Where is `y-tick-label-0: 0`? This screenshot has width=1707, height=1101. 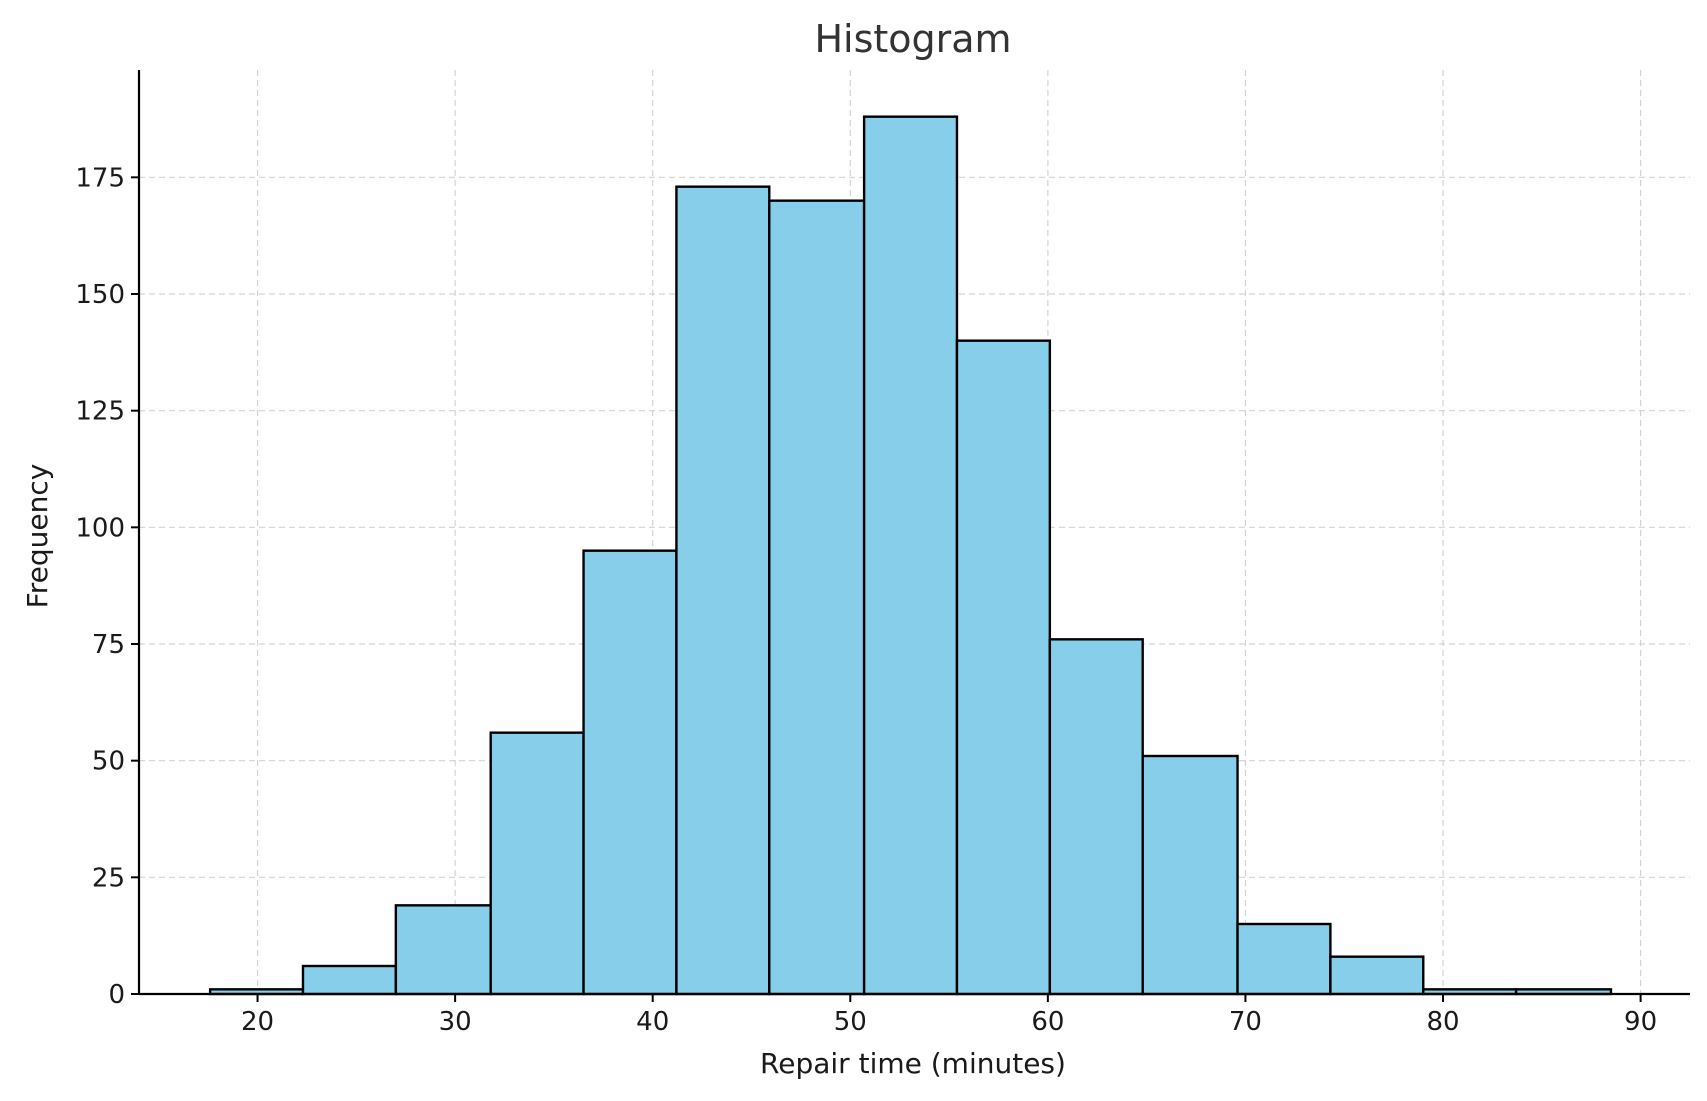 y-tick-label-0: 0 is located at coordinates (116, 995).